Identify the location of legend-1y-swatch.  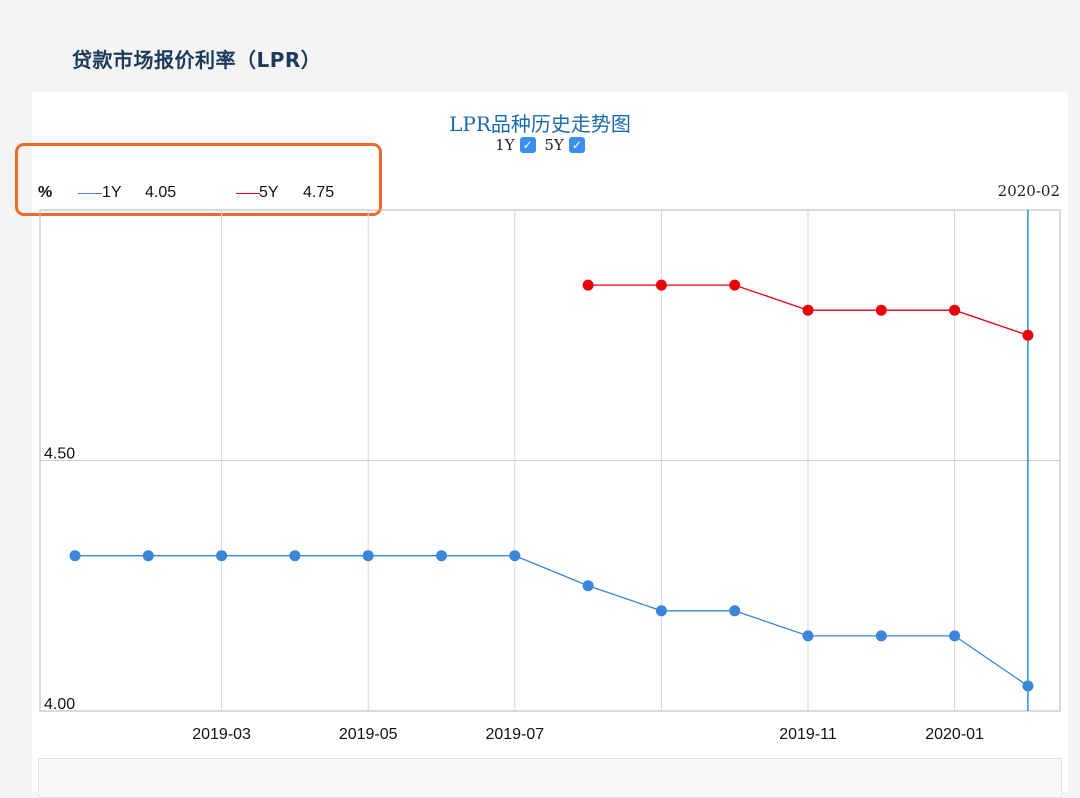
(90, 193).